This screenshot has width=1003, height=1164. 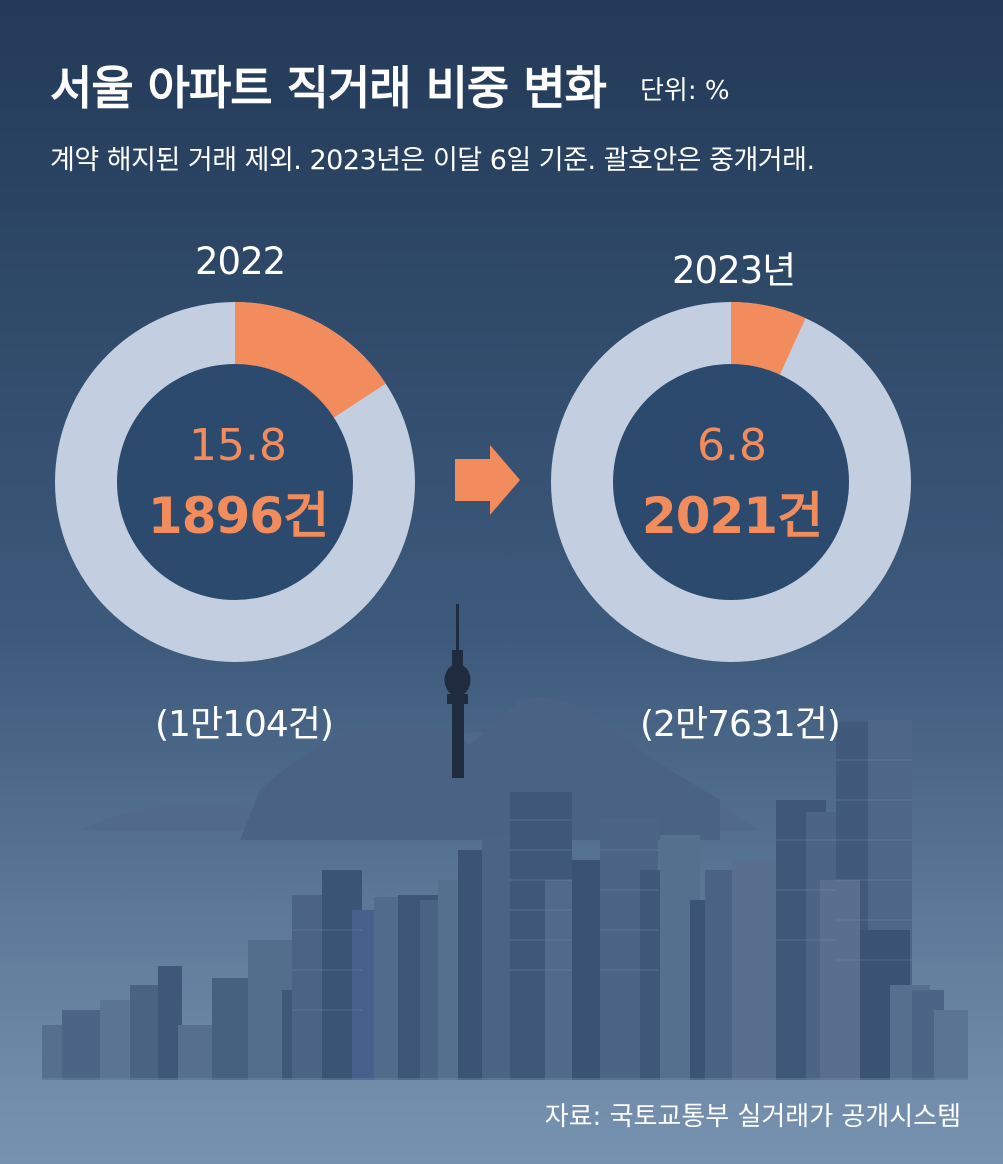 What do you see at coordinates (238, 516) in the screenshot?
I see `direct-count-2022: 1896건` at bounding box center [238, 516].